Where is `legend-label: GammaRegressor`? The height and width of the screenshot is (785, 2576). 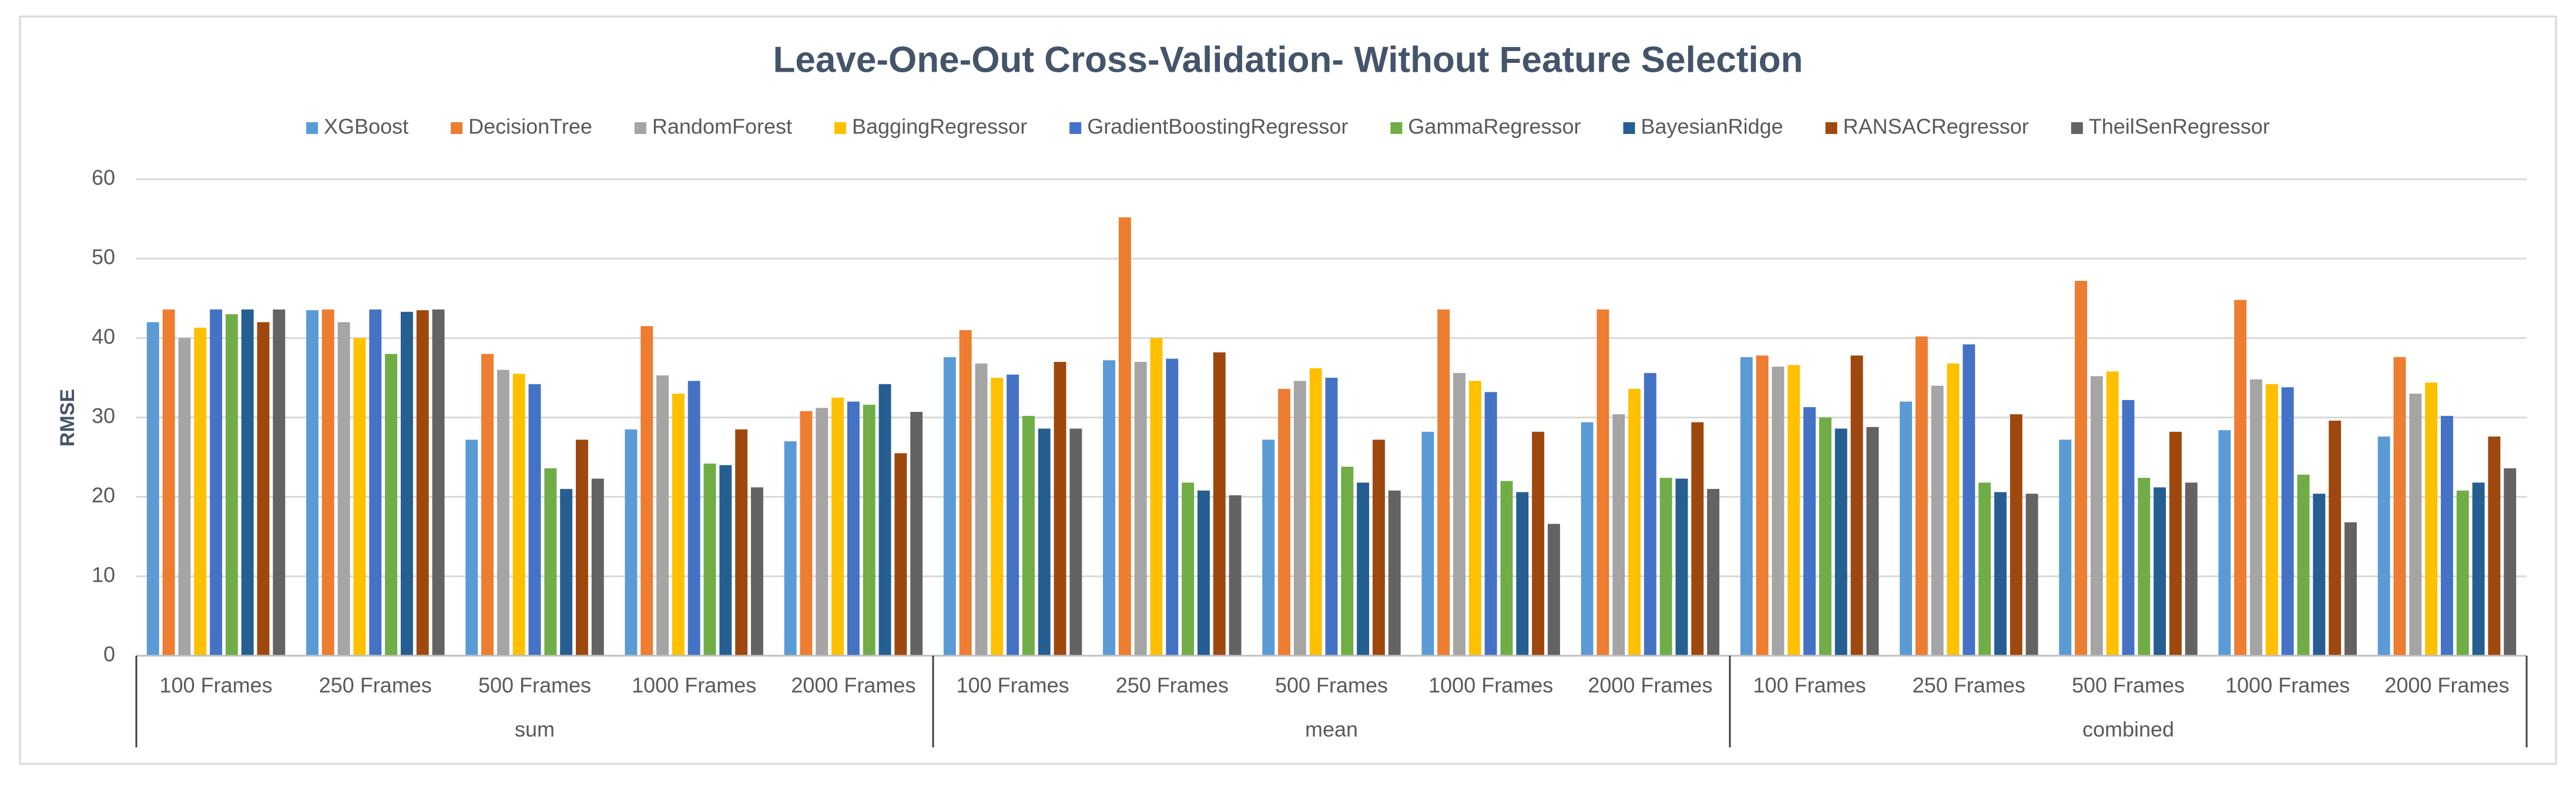
legend-label: GammaRegressor is located at coordinates (1495, 127).